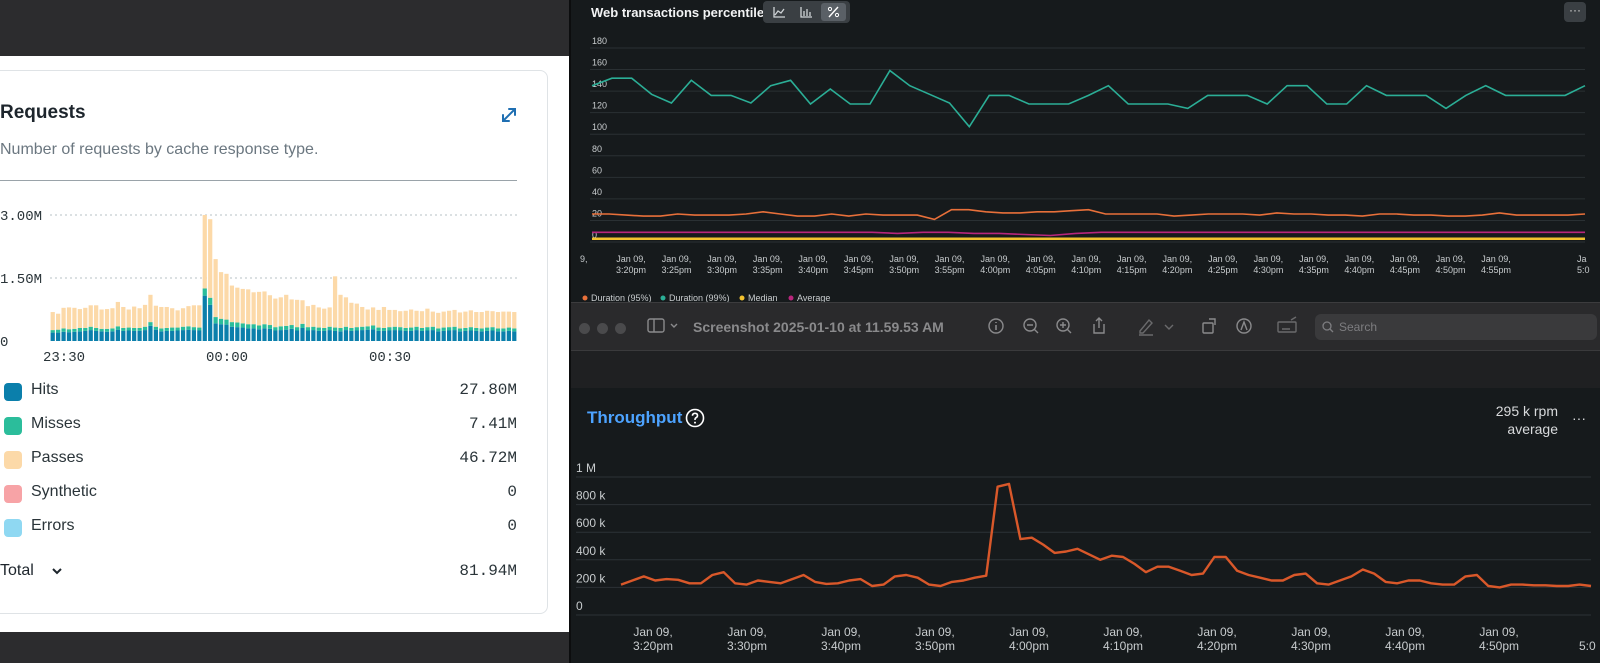 The height and width of the screenshot is (663, 1600). What do you see at coordinates (227, 358) in the screenshot?
I see `x-tick-label: 00:00` at bounding box center [227, 358].